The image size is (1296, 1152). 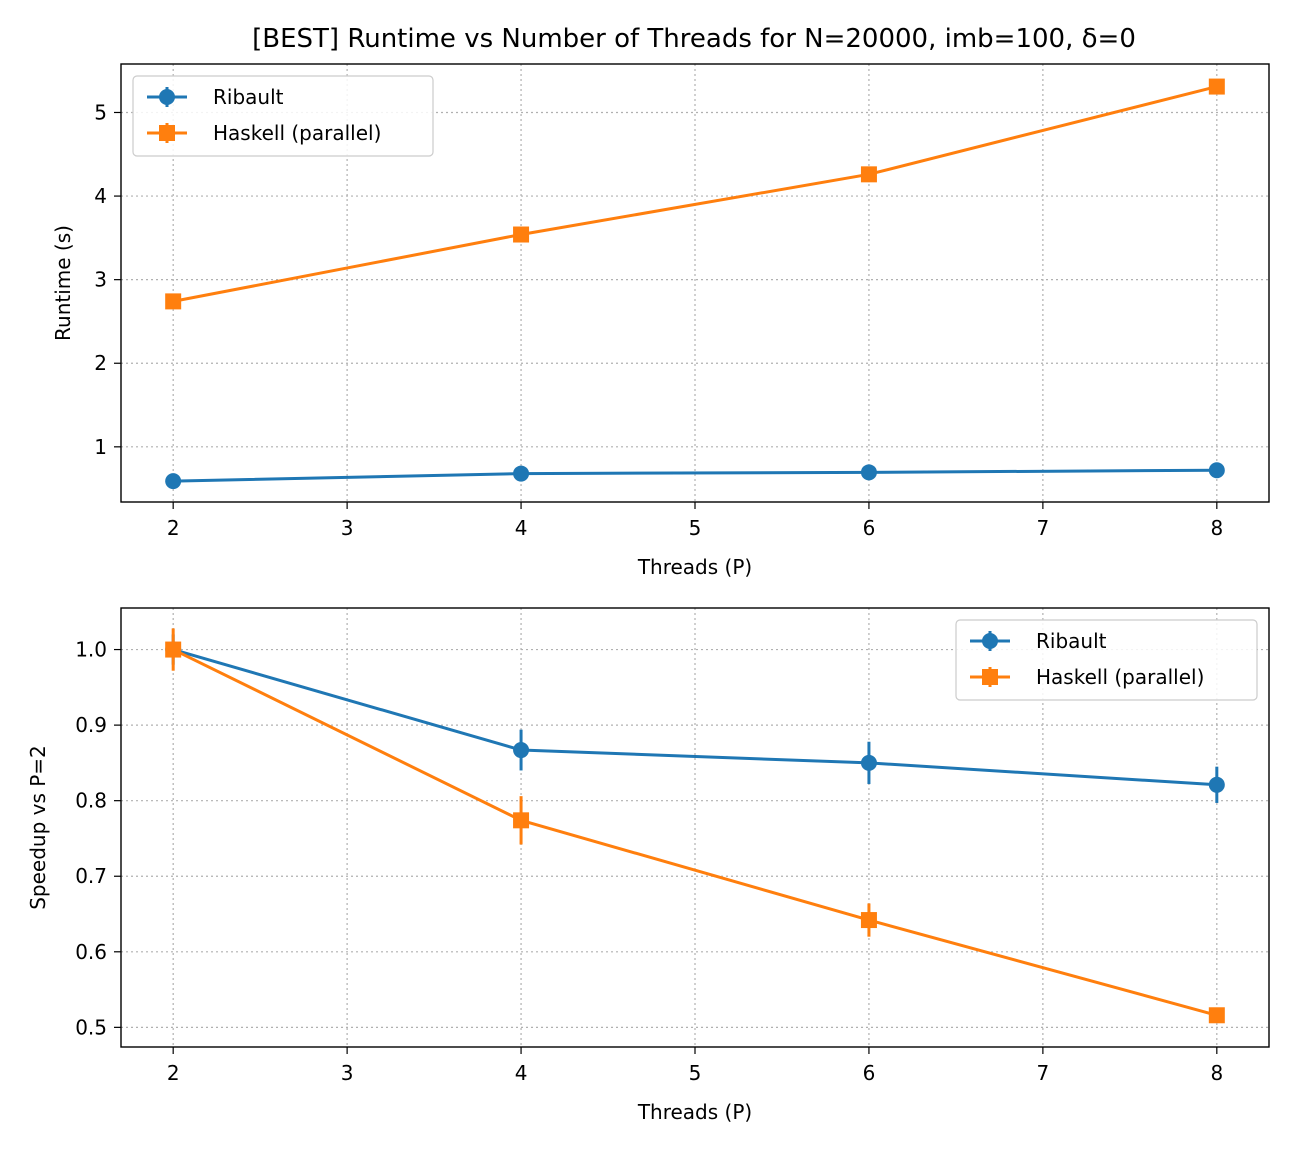 I want to click on y-tick-label: 1, so click(x=100, y=447).